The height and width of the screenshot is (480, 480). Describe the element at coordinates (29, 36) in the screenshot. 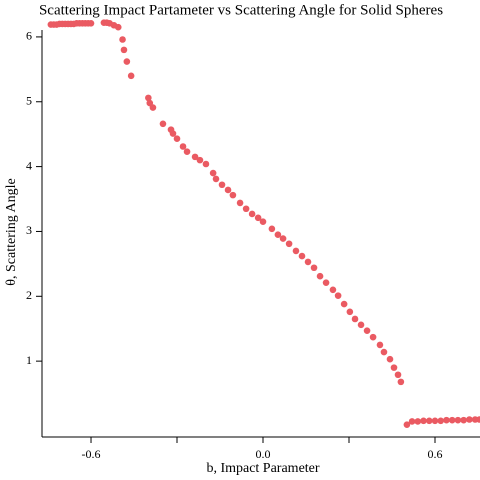

I see `y-tick-label: 6` at that location.